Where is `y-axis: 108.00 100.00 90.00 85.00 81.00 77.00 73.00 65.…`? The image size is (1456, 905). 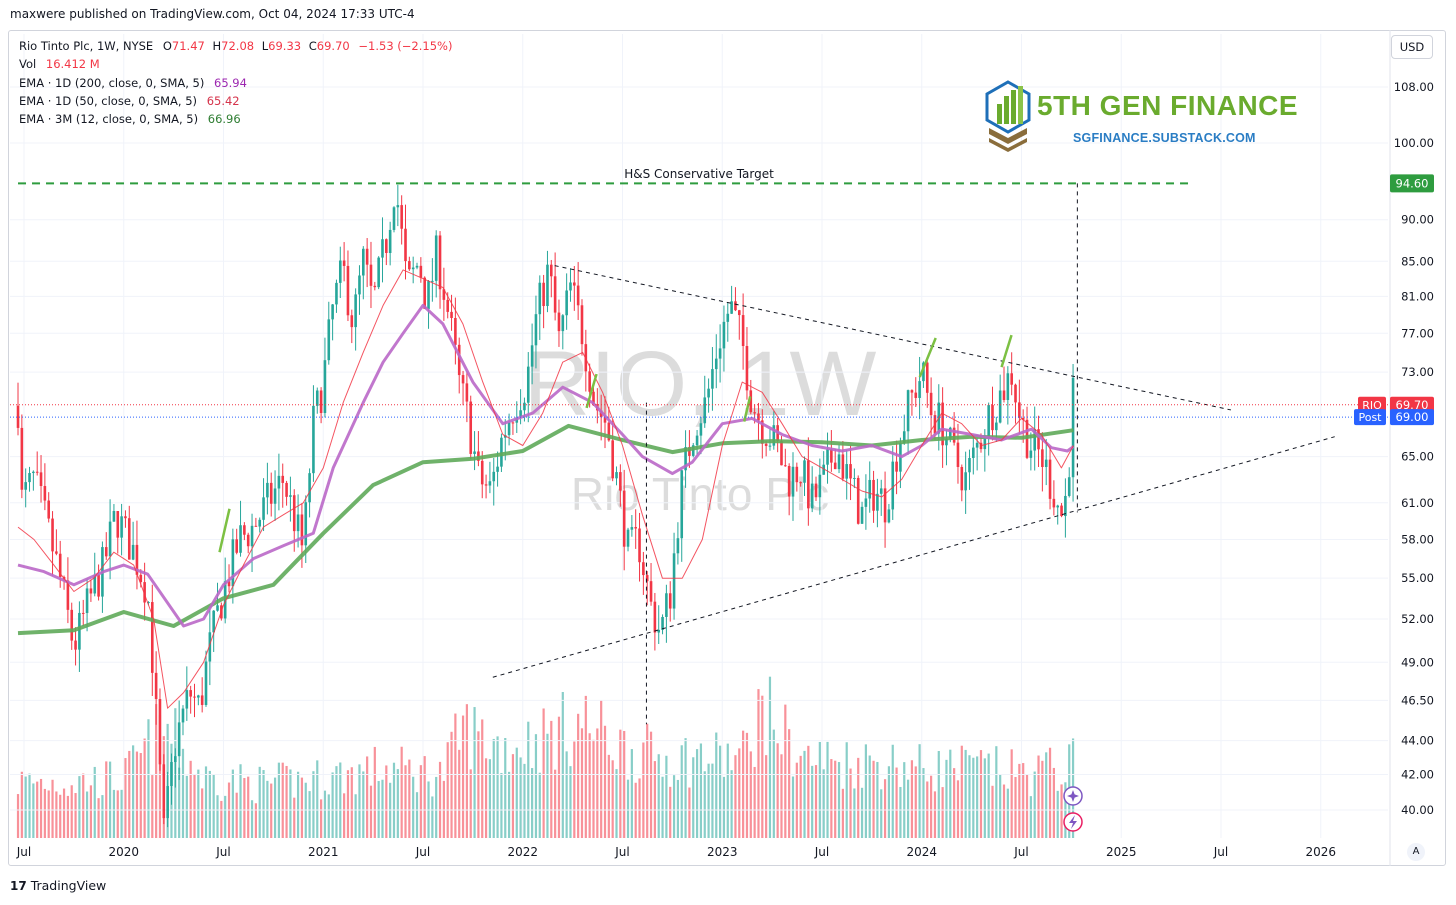 y-axis: 108.00 100.00 90.00 85.00 81.00 77.00 73.00 65.… is located at coordinates (1414, 448).